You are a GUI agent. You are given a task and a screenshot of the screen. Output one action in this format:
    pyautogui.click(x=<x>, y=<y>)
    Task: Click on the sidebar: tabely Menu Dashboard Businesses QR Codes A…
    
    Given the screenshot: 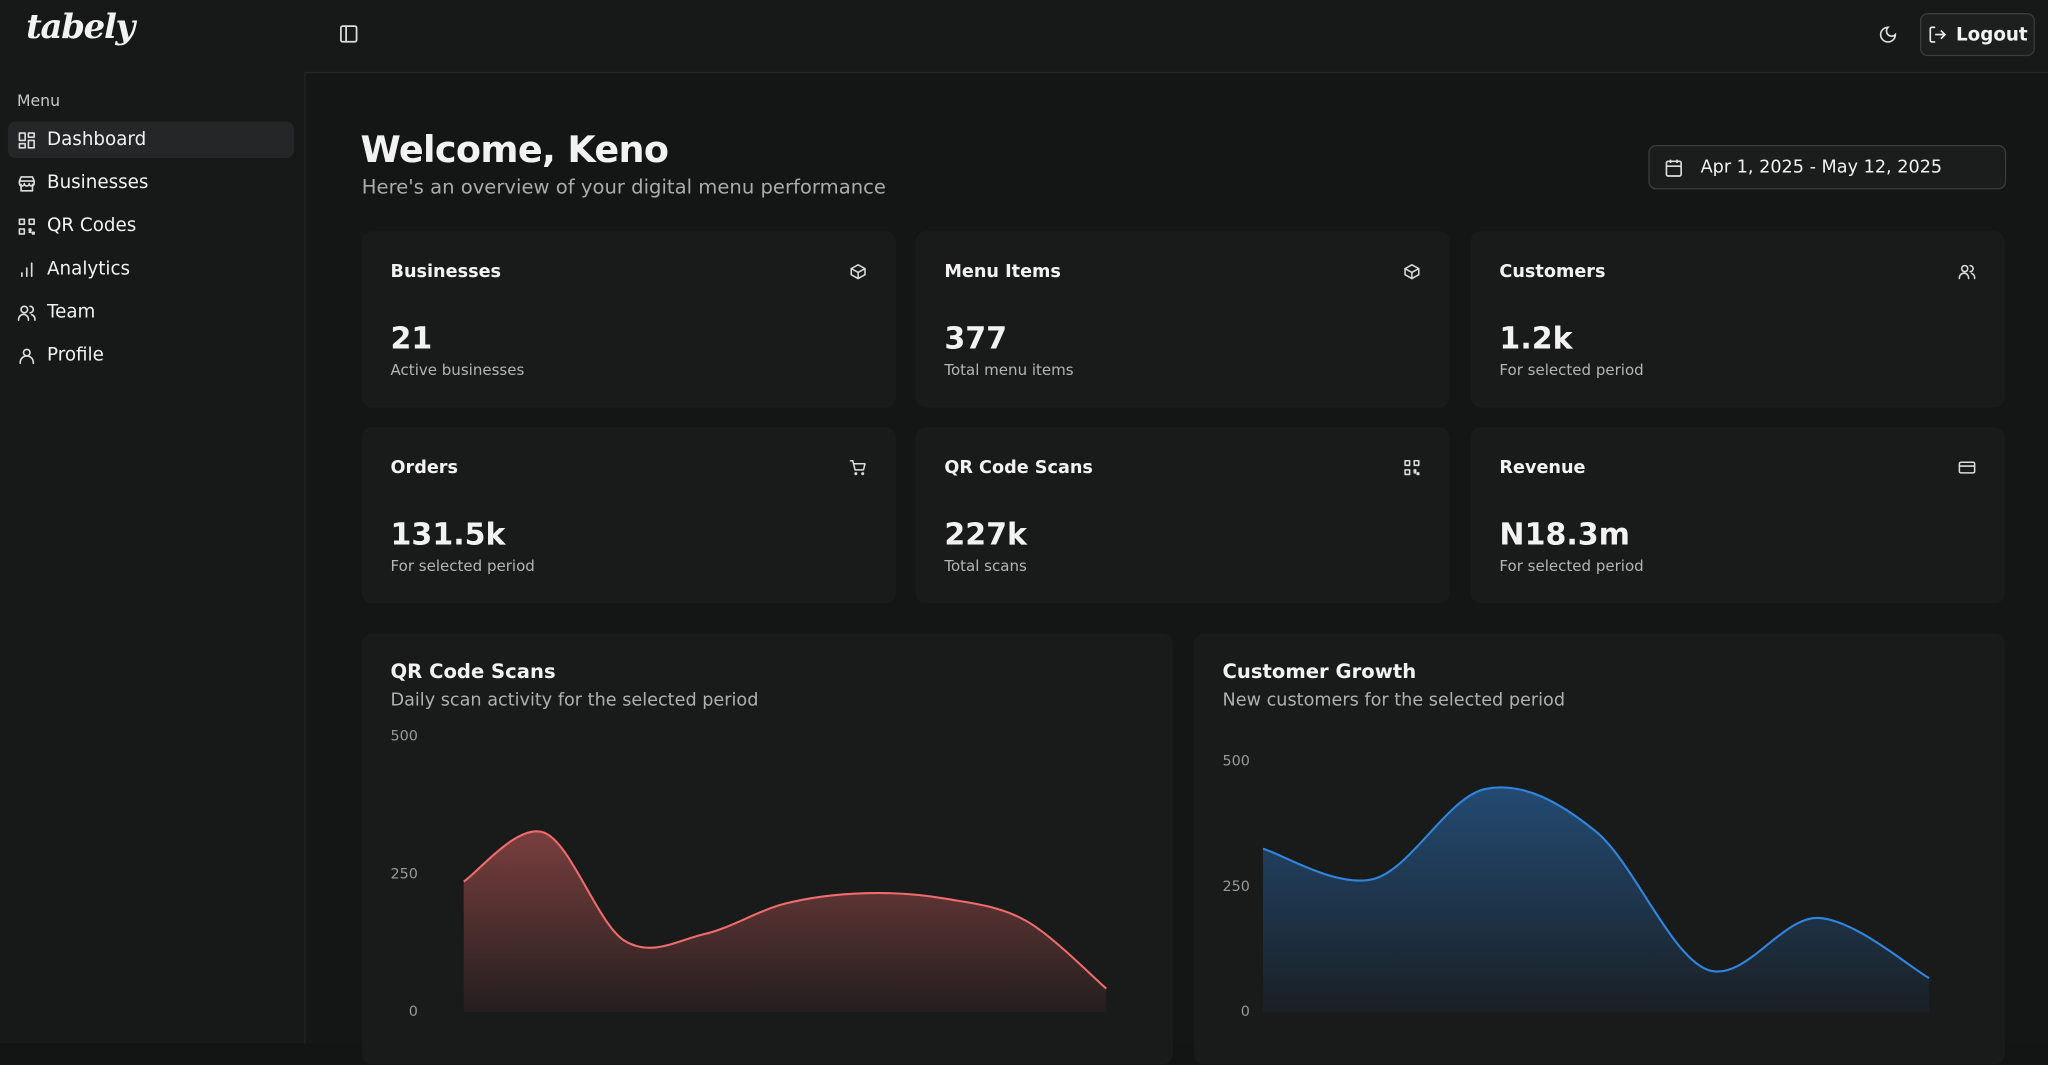 What is the action you would take?
    pyautogui.click(x=153, y=522)
    